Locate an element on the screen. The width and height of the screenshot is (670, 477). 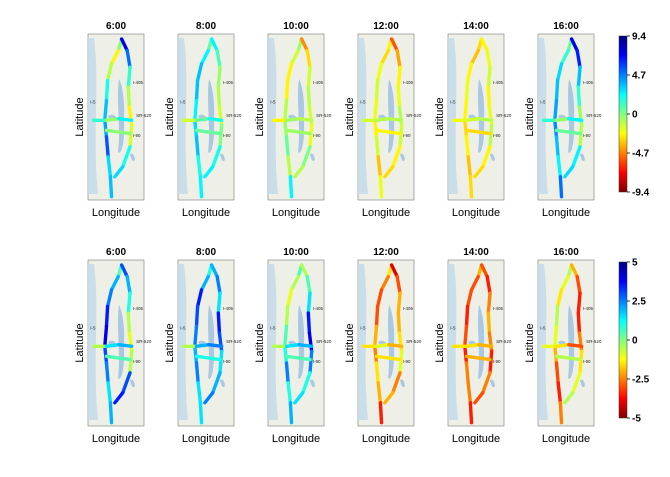
map-panel: 14:00 I-5 I-405 SR-520 I-90 Longitude Latitude is located at coordinates (473, 346).